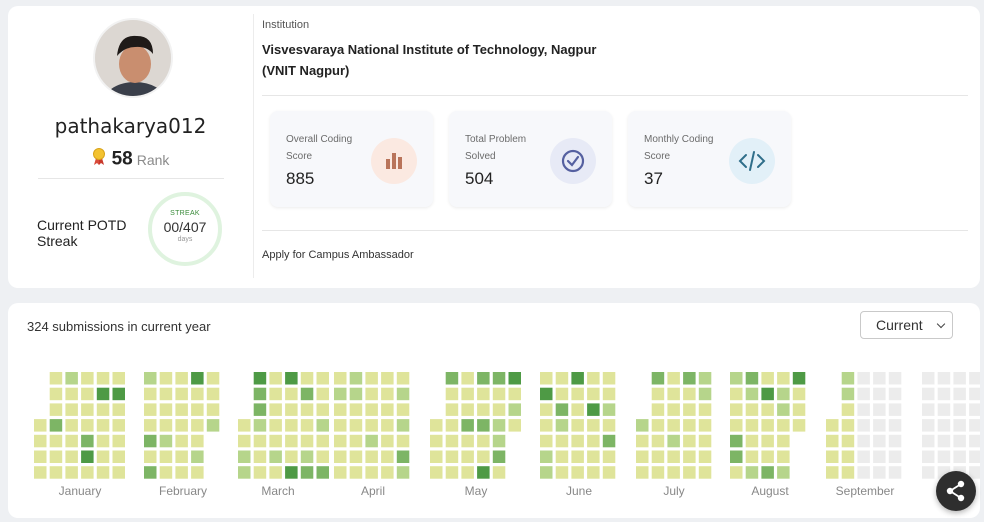 The image size is (984, 522). I want to click on year-select: Current, so click(906, 325).